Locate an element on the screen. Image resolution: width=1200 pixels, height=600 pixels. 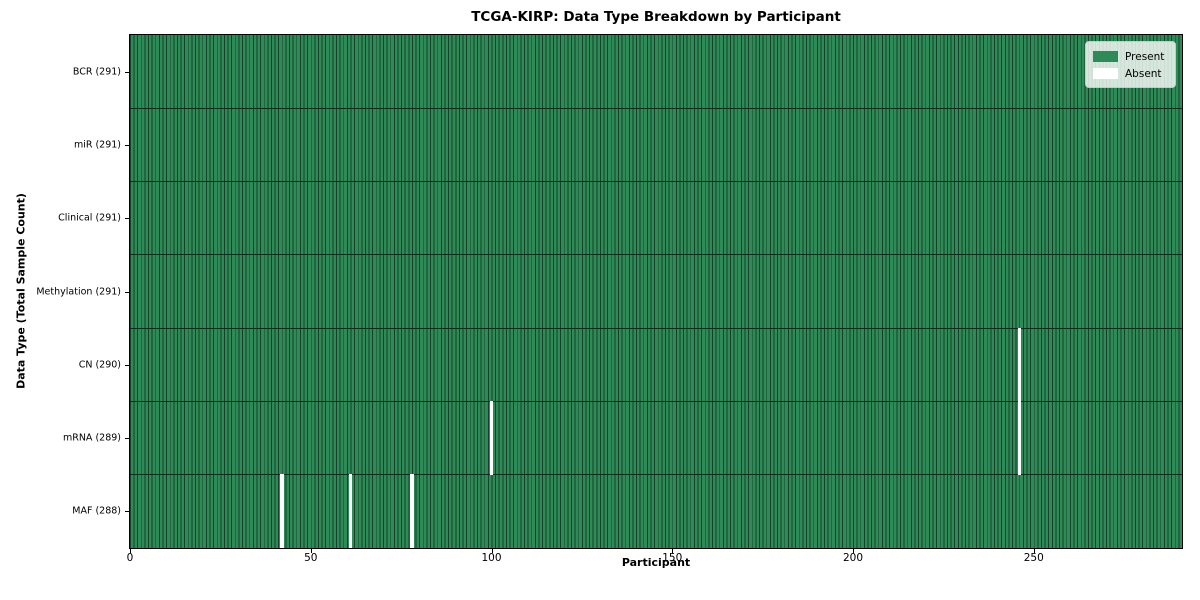
y-tick-label-Clinical: Clinical (291) is located at coordinates (89, 218).